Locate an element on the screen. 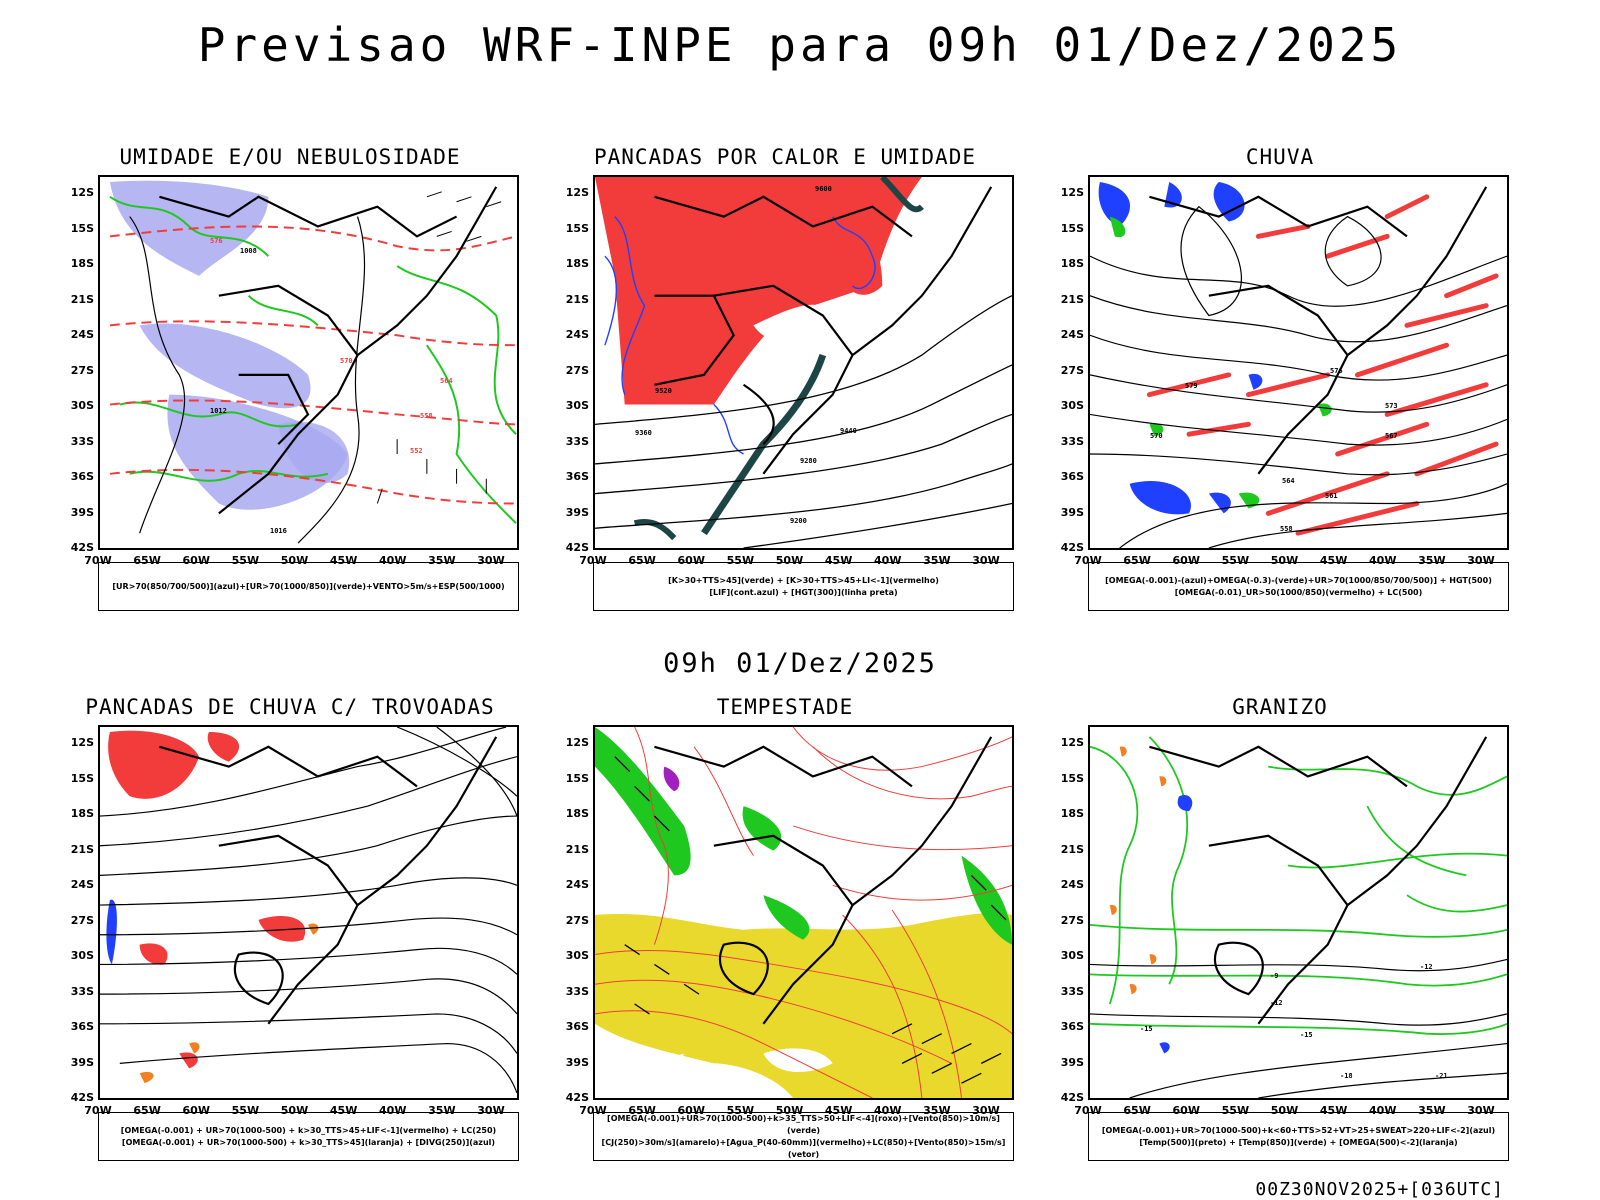  hgt-label: 579 is located at coordinates (1191, 386).